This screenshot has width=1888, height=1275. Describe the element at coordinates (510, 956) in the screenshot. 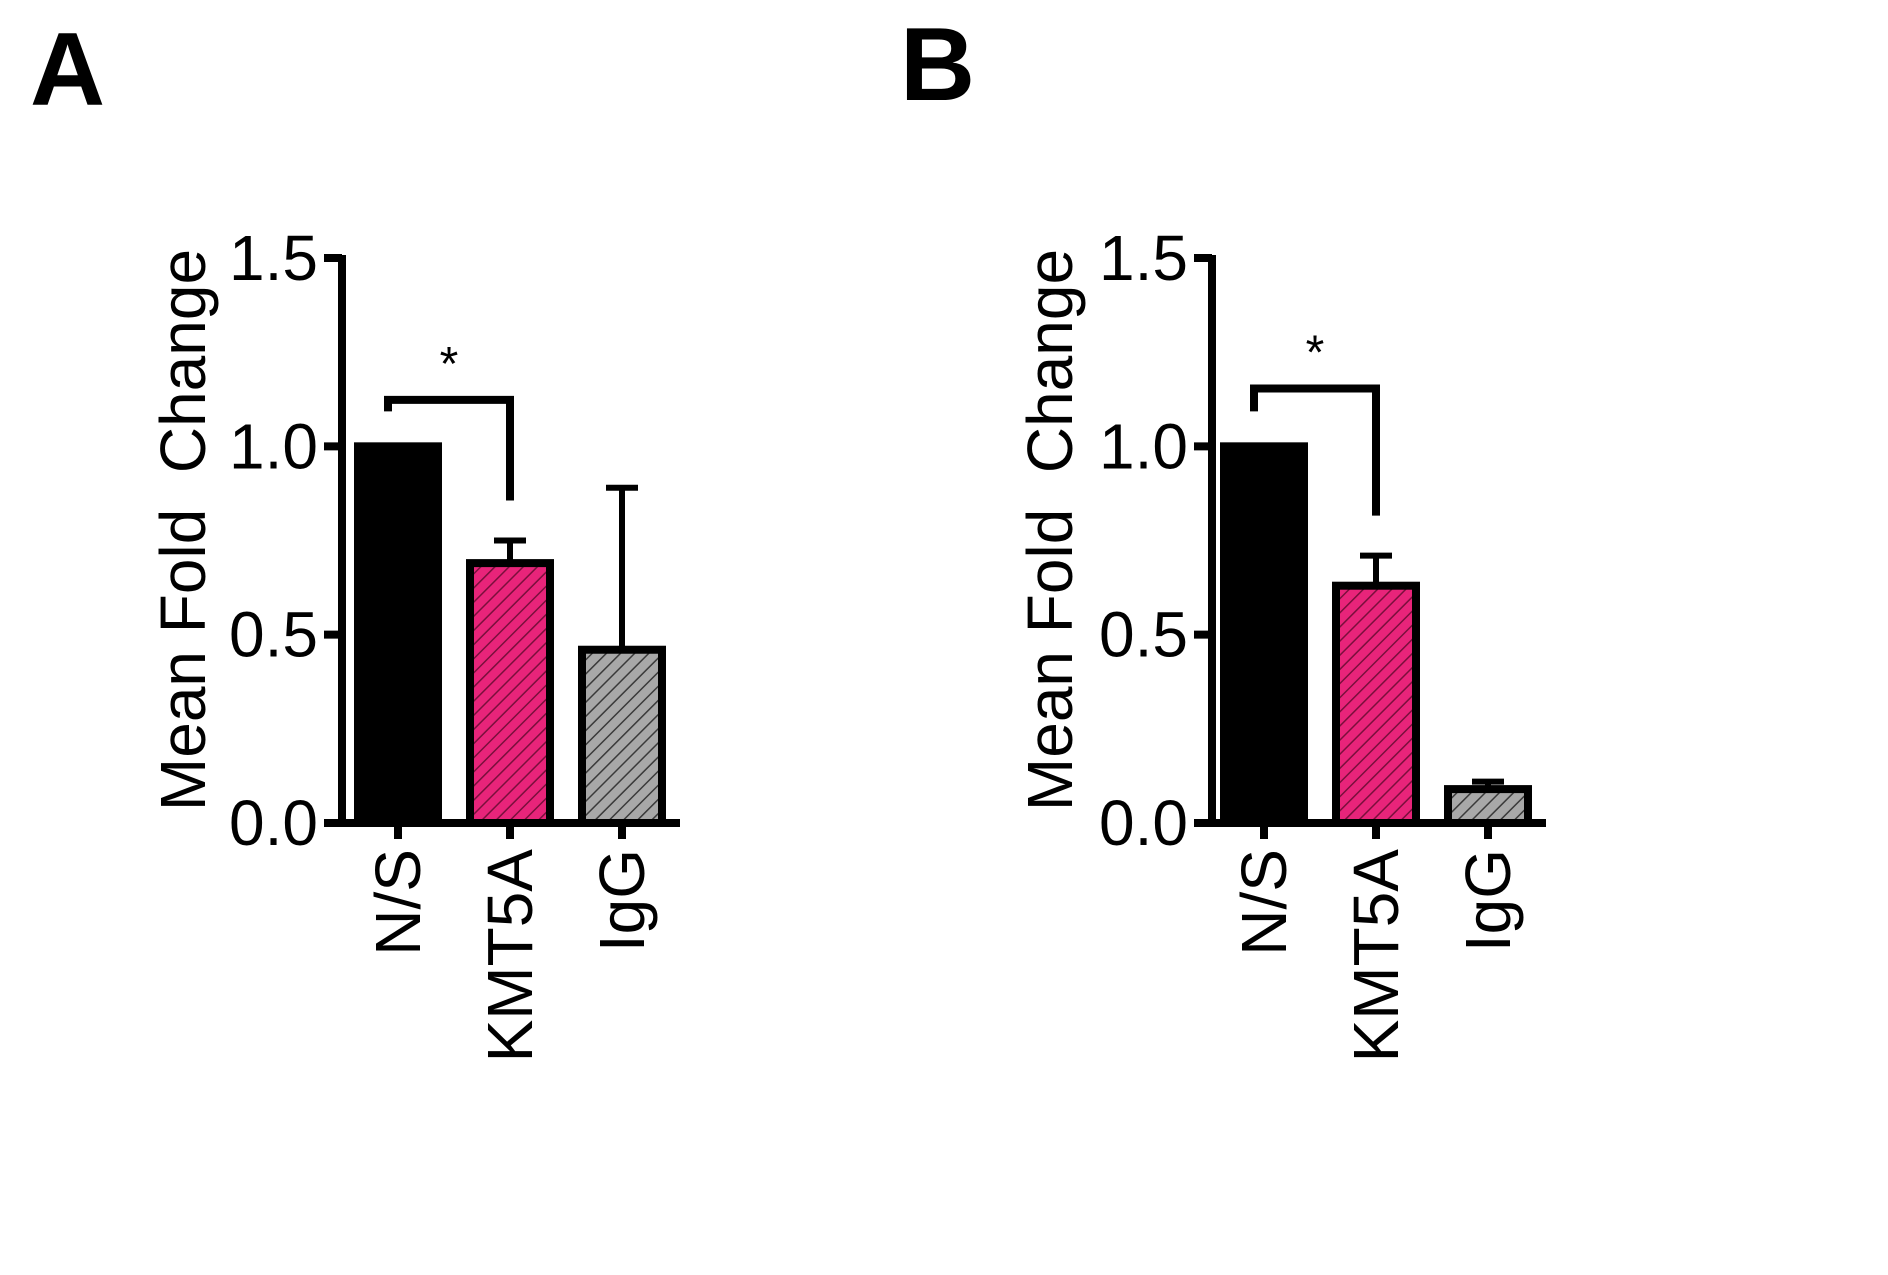

I see `panel-a-x-tick-label: KMT5A` at that location.